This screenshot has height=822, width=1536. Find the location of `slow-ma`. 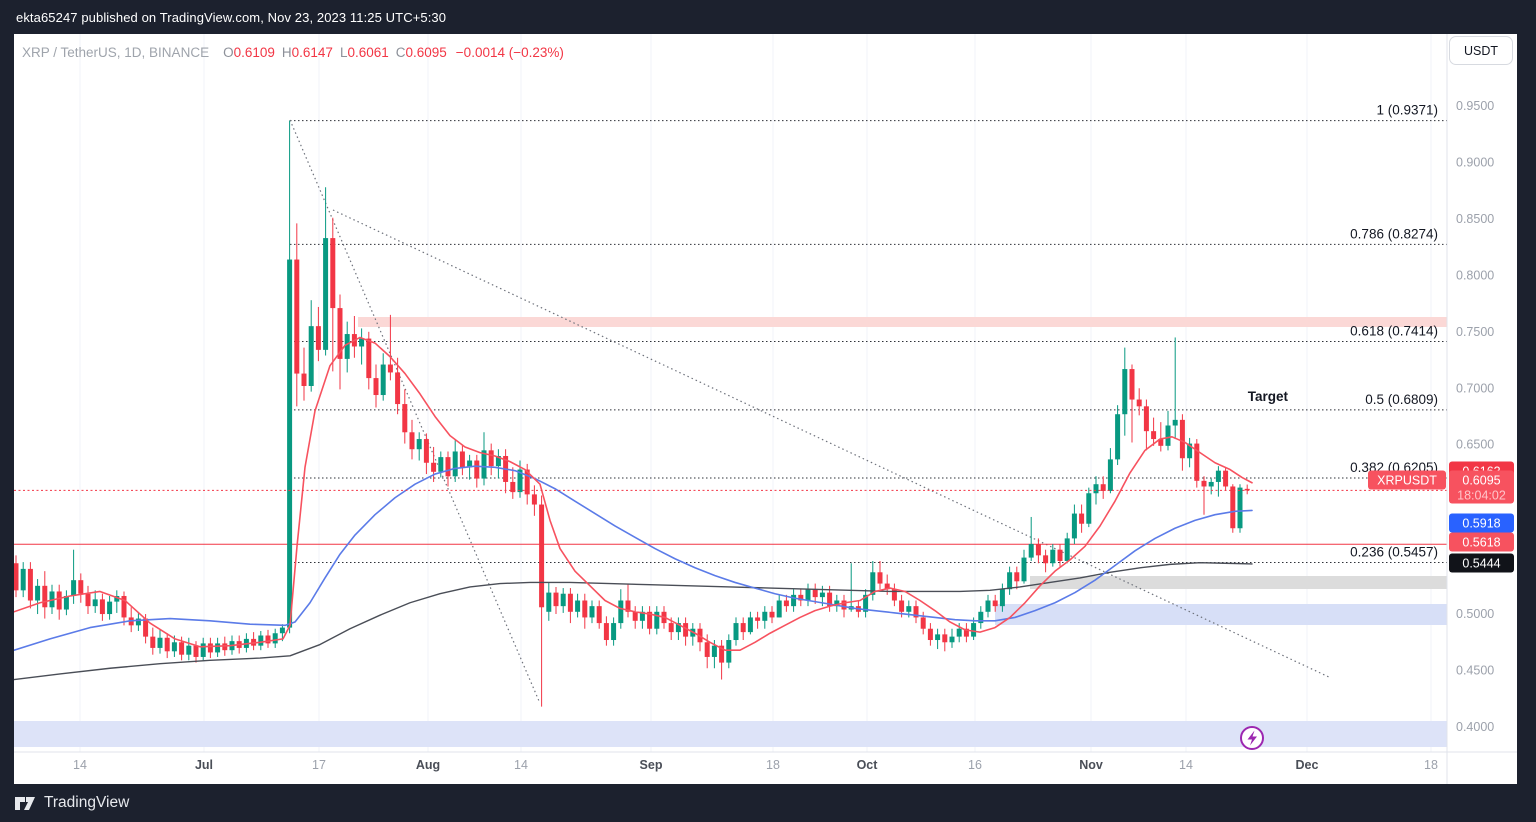

slow-ma is located at coordinates (633, 621).